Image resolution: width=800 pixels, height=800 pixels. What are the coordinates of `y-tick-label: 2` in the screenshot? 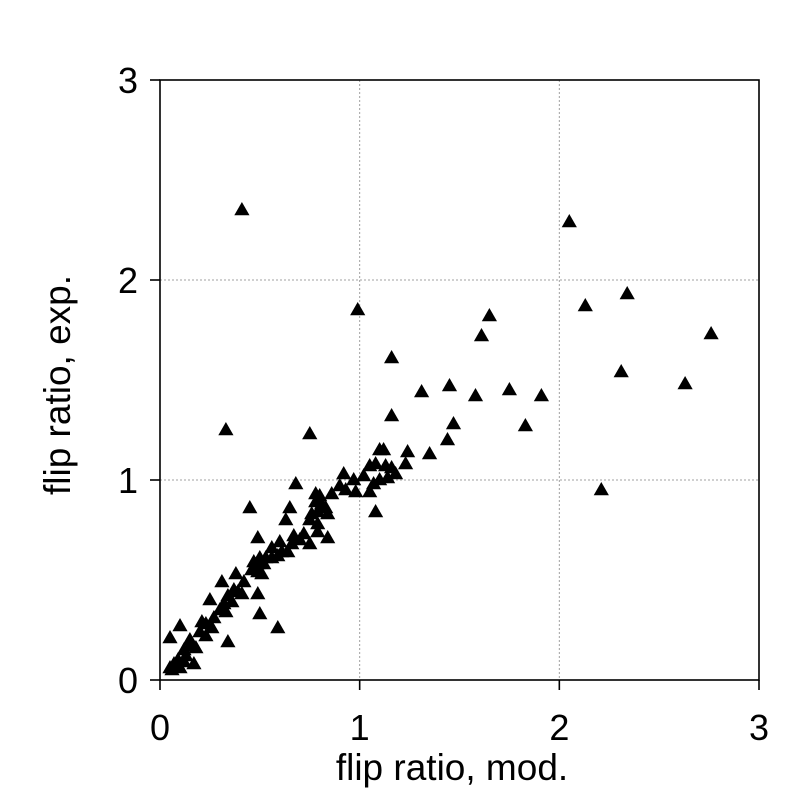 It's located at (128, 280).